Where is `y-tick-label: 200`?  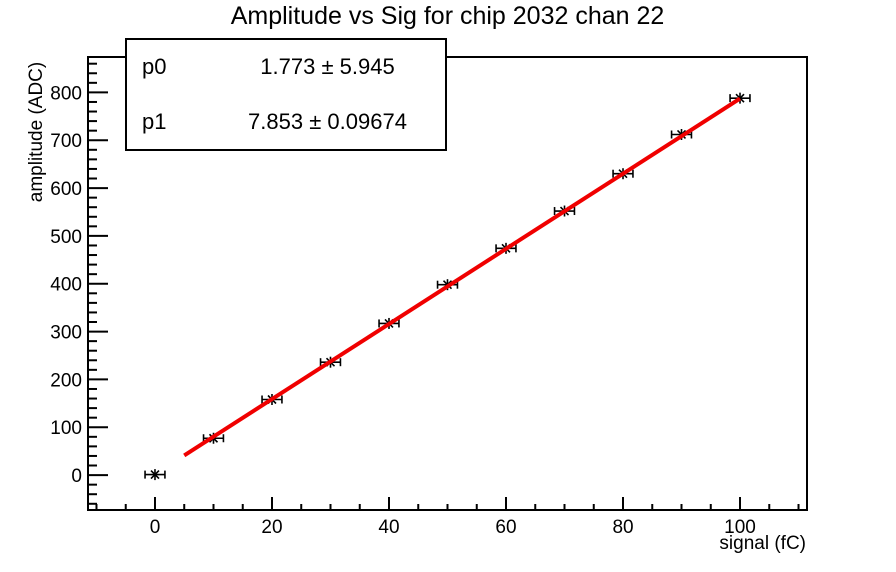
y-tick-label: 200 is located at coordinates (66, 380).